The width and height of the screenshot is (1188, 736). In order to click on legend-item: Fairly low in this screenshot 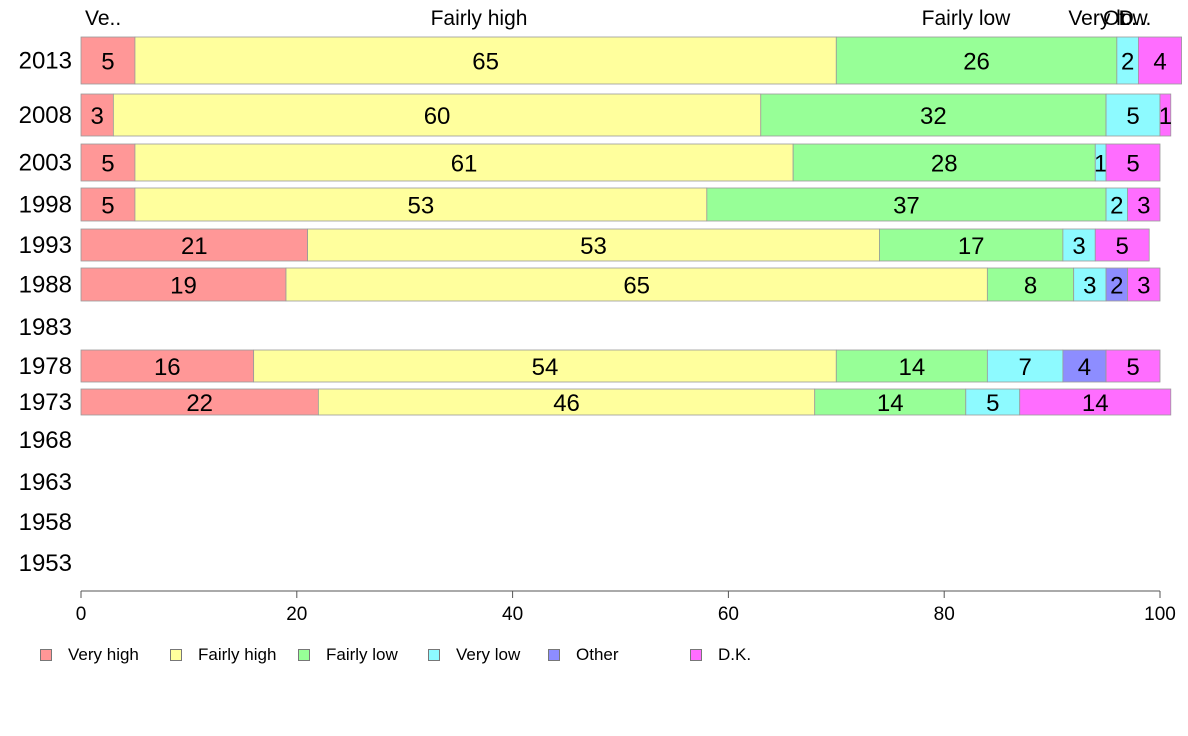, I will do `click(348, 655)`.